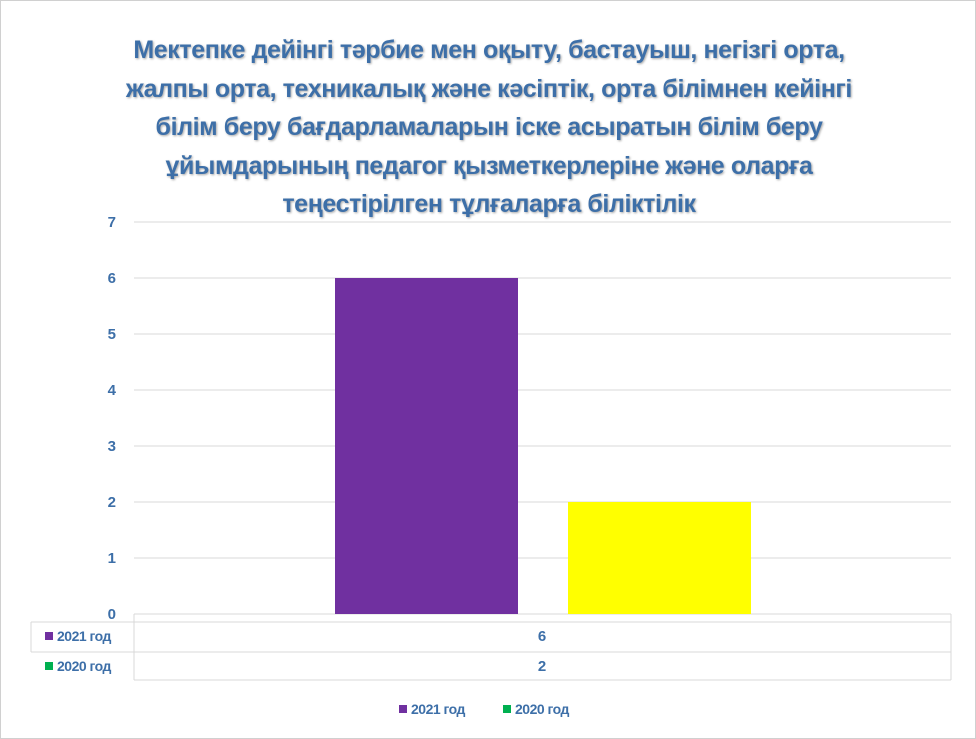 The width and height of the screenshot is (976, 739). Describe the element at coordinates (542, 666) in the screenshot. I see `table-value: 2` at that location.